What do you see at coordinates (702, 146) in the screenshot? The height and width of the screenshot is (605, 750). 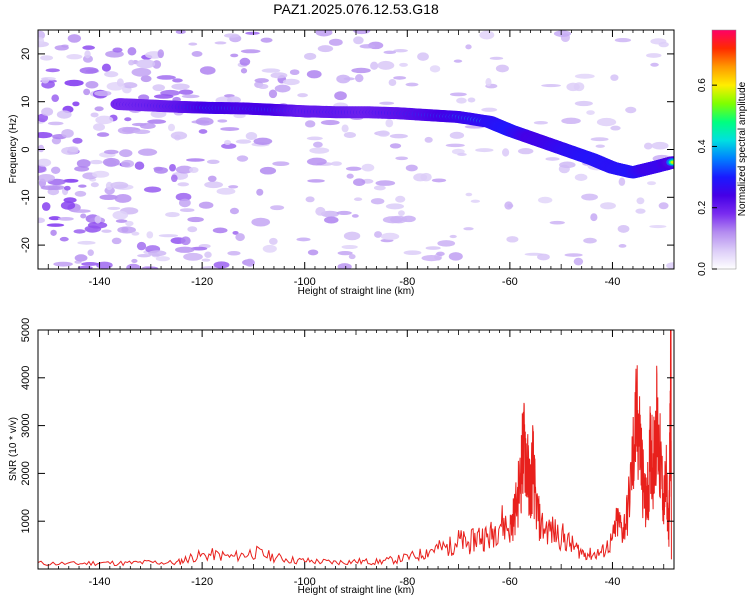 I see `colorbar-tick-label: 0.4` at bounding box center [702, 146].